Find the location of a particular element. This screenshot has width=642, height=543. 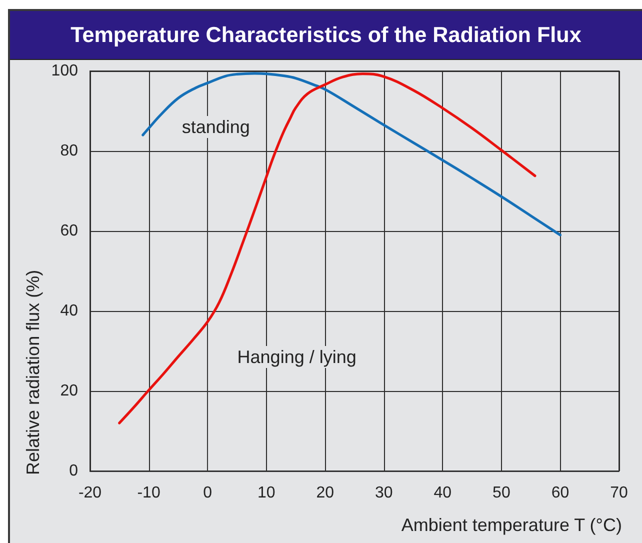

title-banner: Temperature Characteristics of the Radiation Flux is located at coordinates (326, 35).